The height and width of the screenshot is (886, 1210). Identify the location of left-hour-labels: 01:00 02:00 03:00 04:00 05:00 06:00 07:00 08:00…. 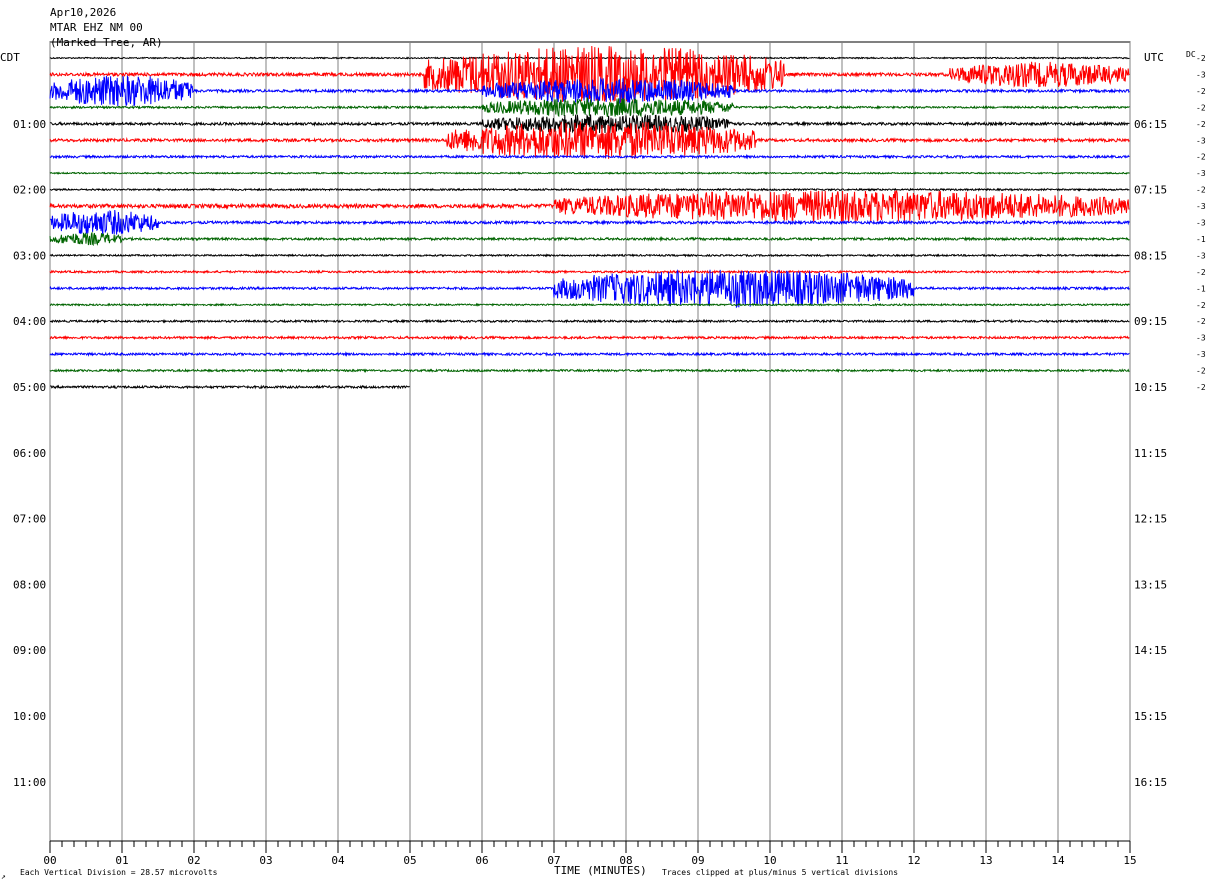
(29, 453).